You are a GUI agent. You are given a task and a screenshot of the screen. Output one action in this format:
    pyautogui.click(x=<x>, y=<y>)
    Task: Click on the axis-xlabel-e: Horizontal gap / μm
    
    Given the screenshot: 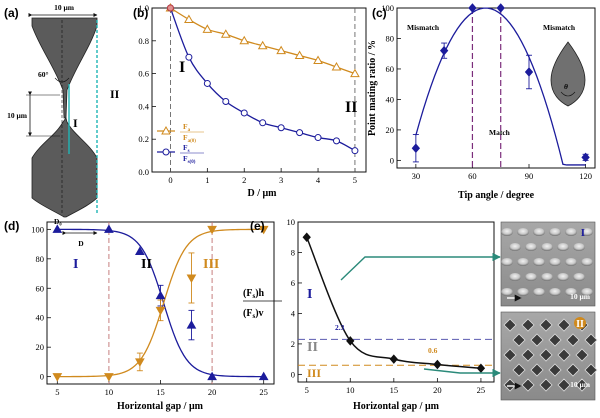 What is the action you would take?
    pyautogui.click(x=396, y=406)
    